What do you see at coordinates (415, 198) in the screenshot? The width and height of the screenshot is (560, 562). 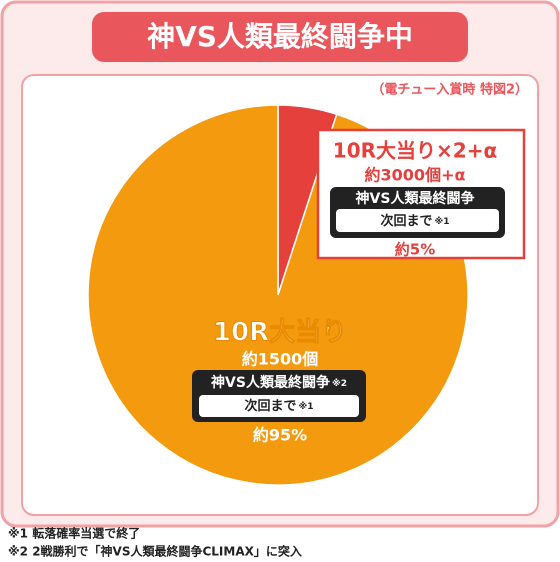 I see `slice-mode: 神VS人類最終闘争` at bounding box center [415, 198].